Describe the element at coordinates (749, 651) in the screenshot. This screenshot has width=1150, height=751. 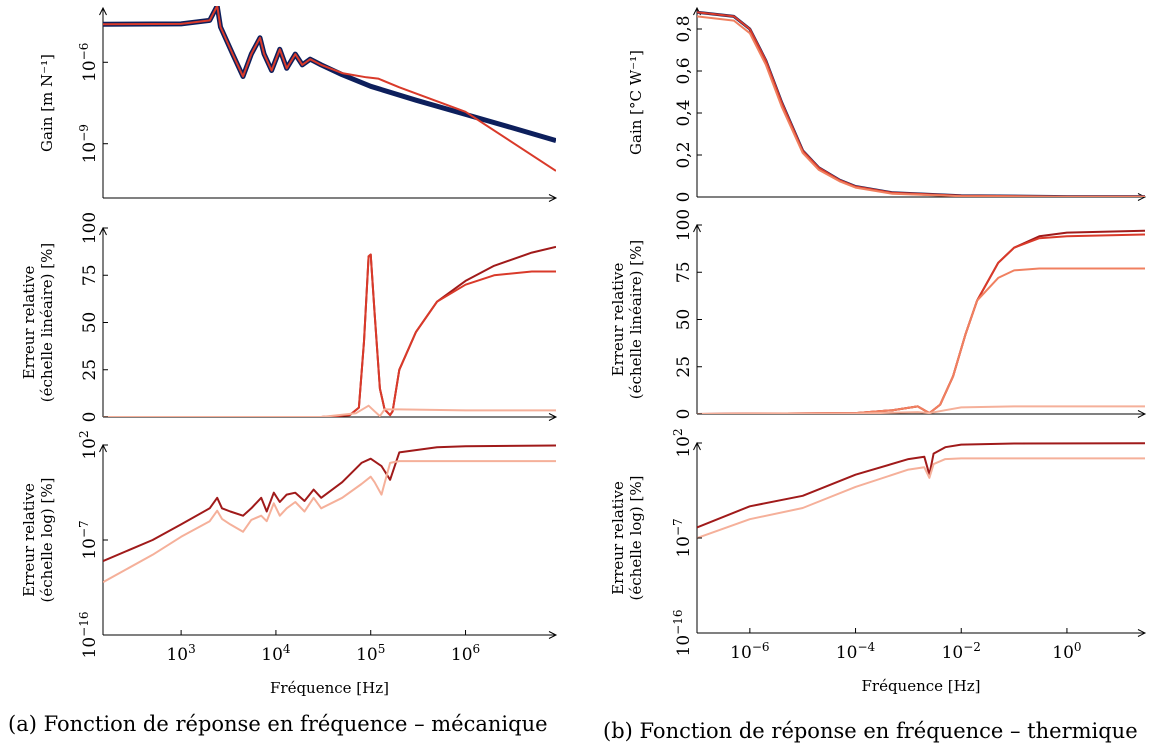
I see `x-tick-label-0: 10−6` at that location.